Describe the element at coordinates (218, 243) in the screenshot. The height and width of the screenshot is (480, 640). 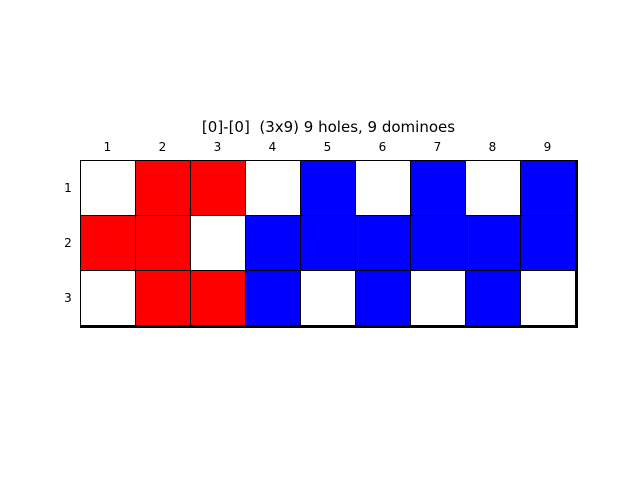
I see `board-cell-r2-c3-hole` at that location.